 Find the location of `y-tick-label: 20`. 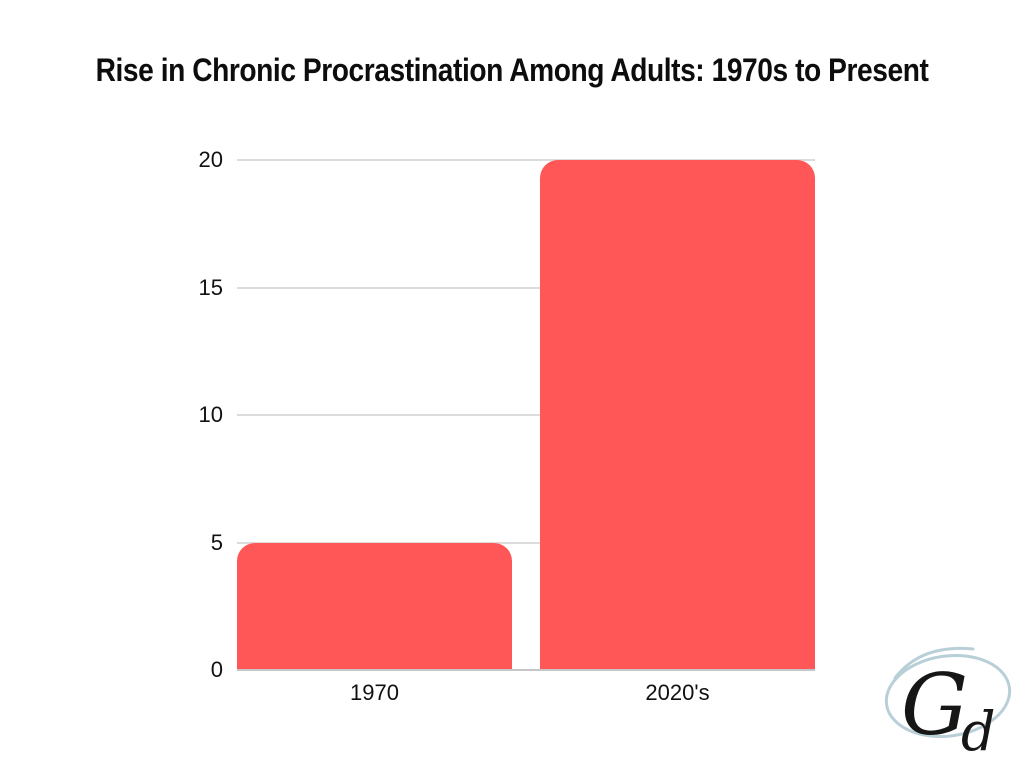

y-tick-label: 20 is located at coordinates (210, 159).